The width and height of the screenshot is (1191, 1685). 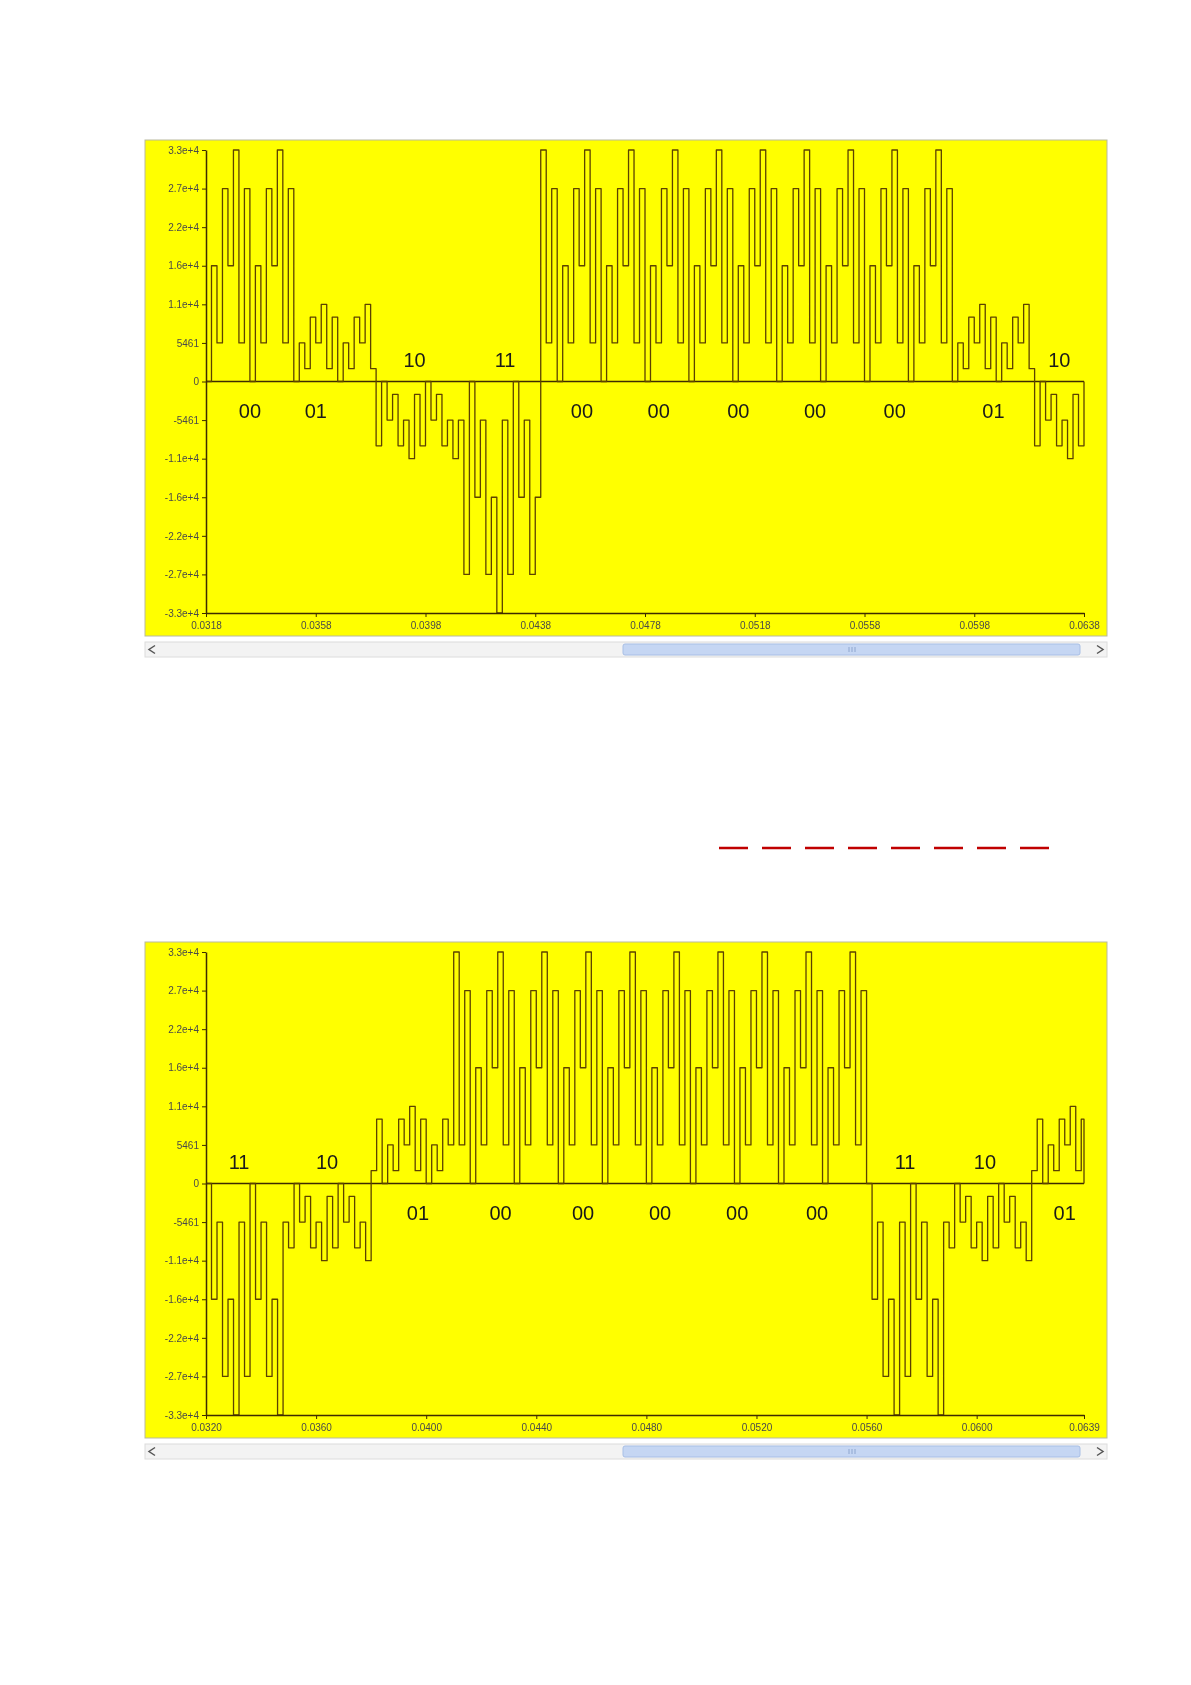 I want to click on x-tick-label: 0.0558, so click(x=865, y=625).